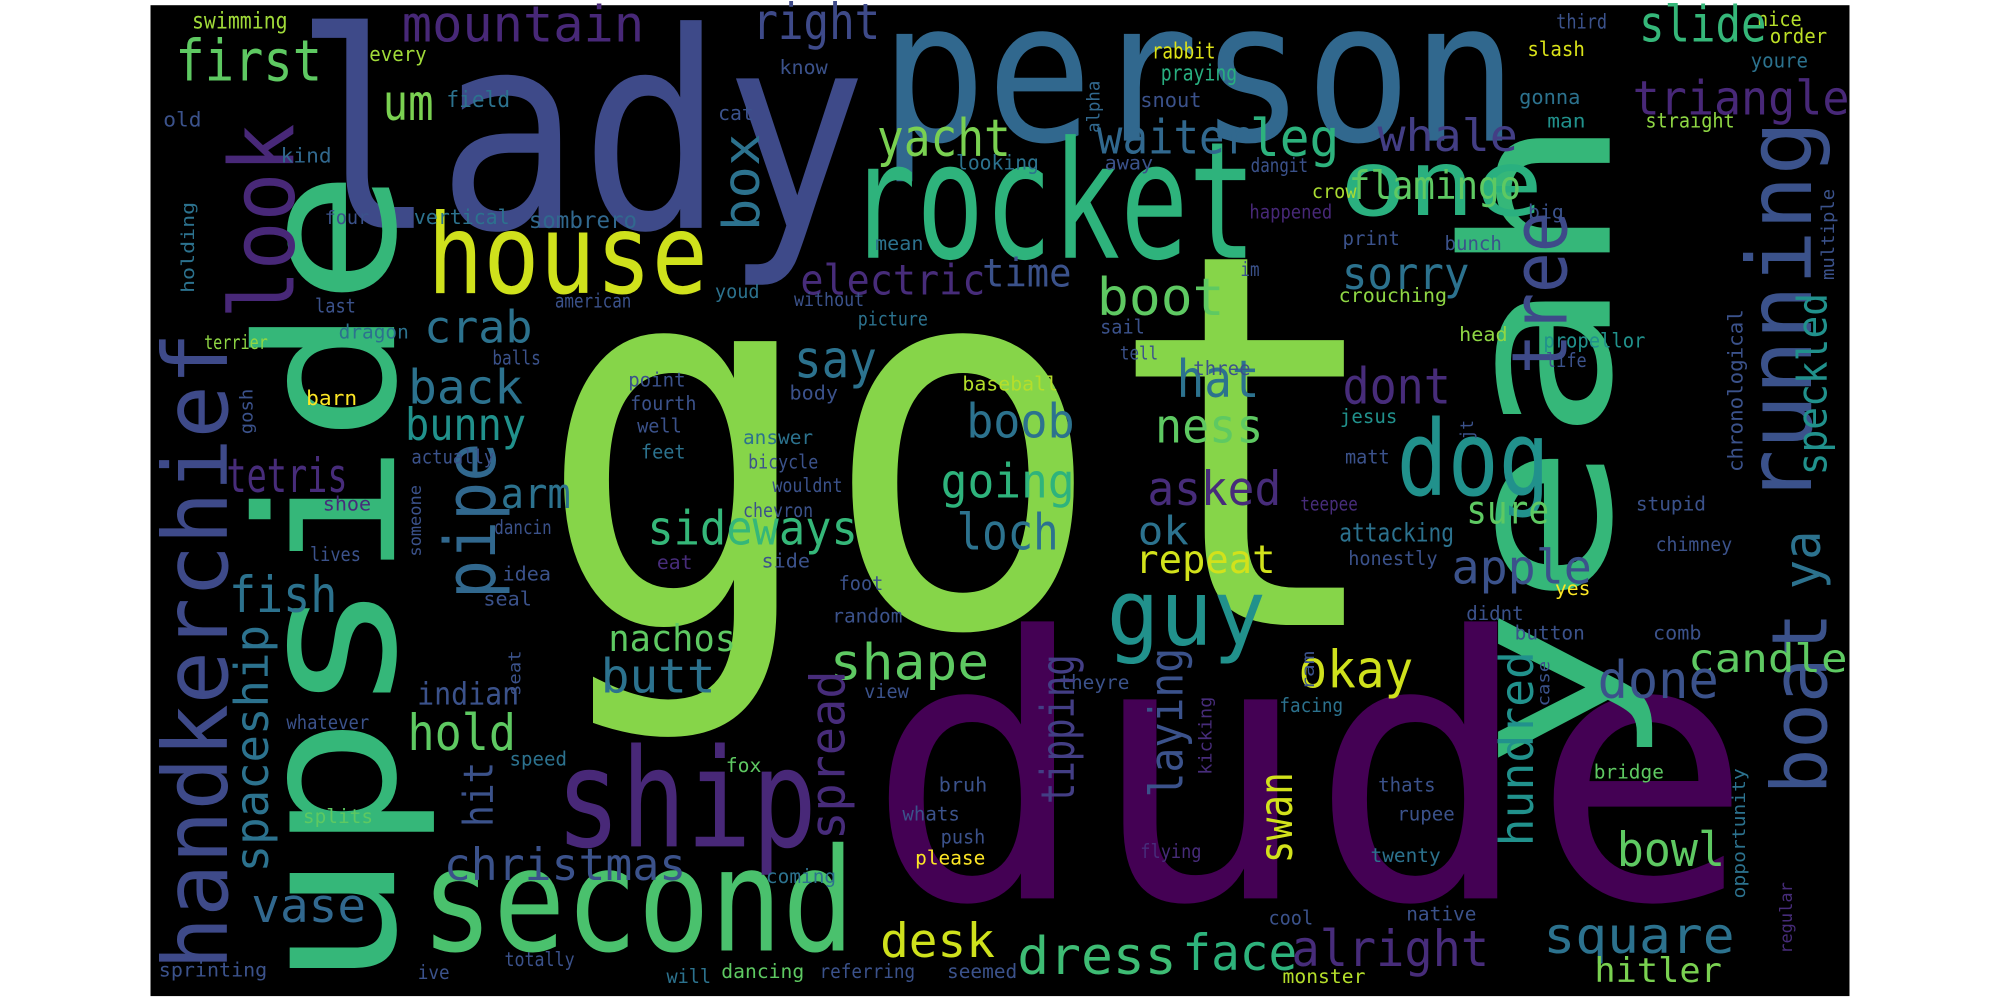 This screenshot has width=2000, height=1000. Describe the element at coordinates (1008, 481) in the screenshot. I see `word: going` at that location.